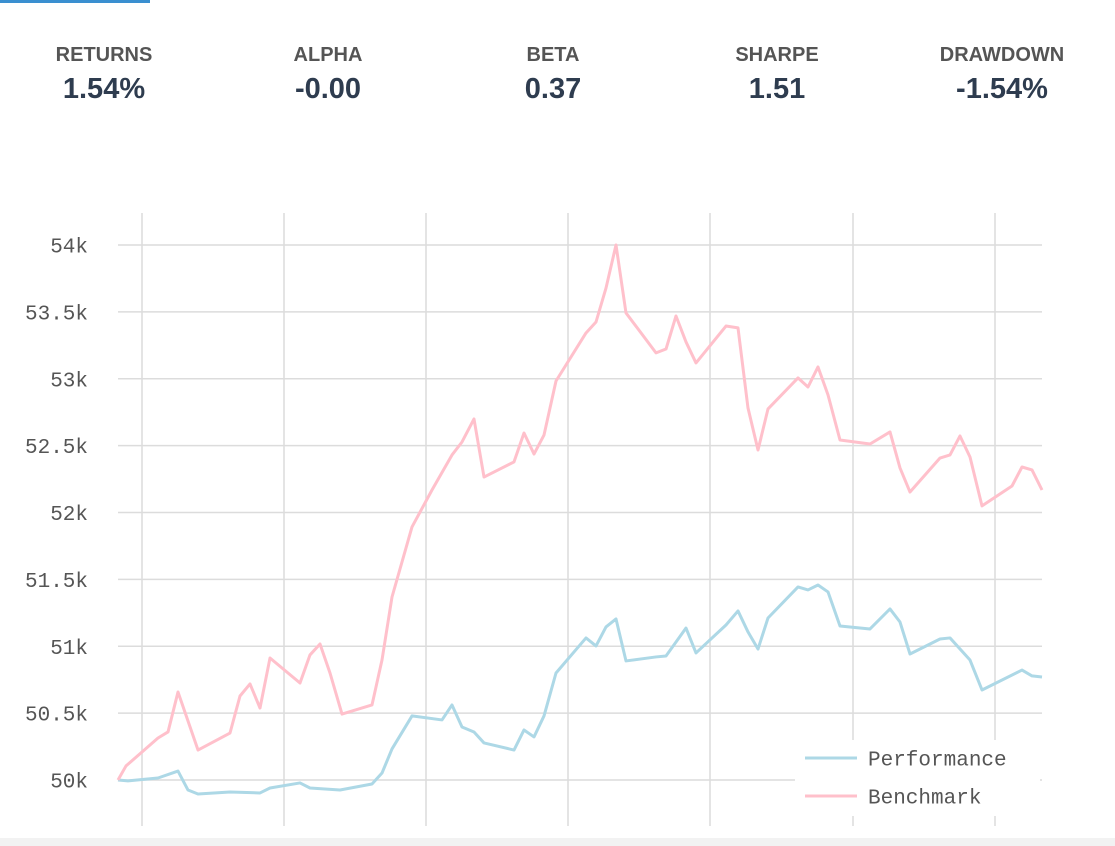 This screenshot has height=846, width=1115. I want to click on stat-value: 0.37, so click(553, 89).